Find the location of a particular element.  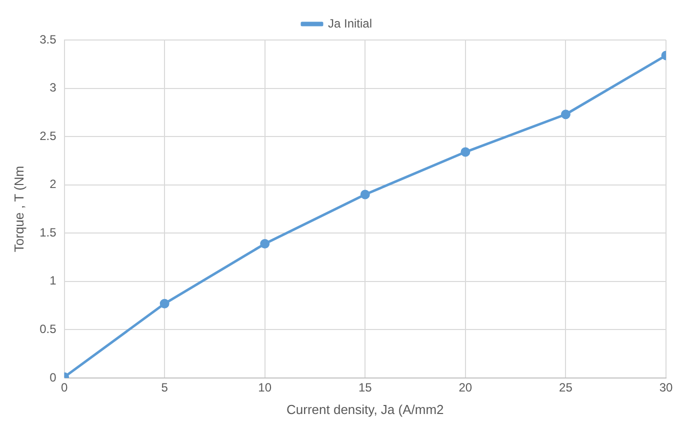

y-tick-label: 2 is located at coordinates (53, 184).